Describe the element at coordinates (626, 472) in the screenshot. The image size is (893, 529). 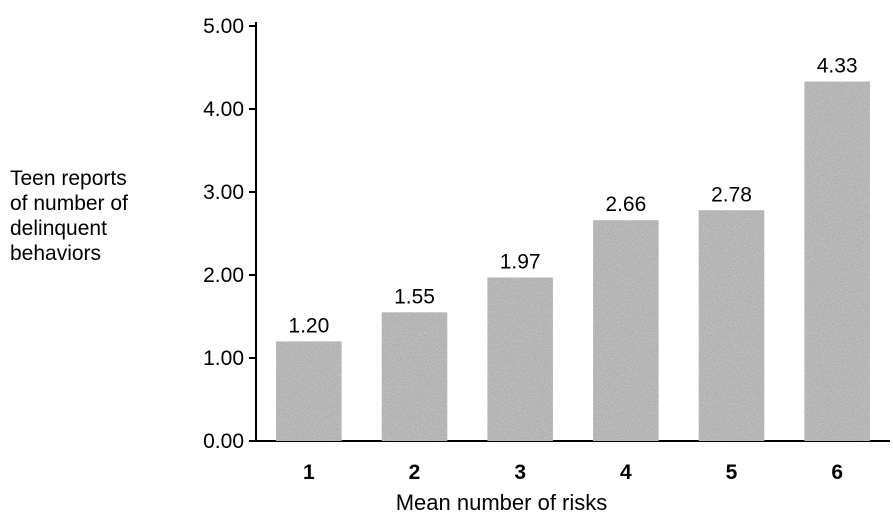
I see `x-tick-label: 4` at that location.